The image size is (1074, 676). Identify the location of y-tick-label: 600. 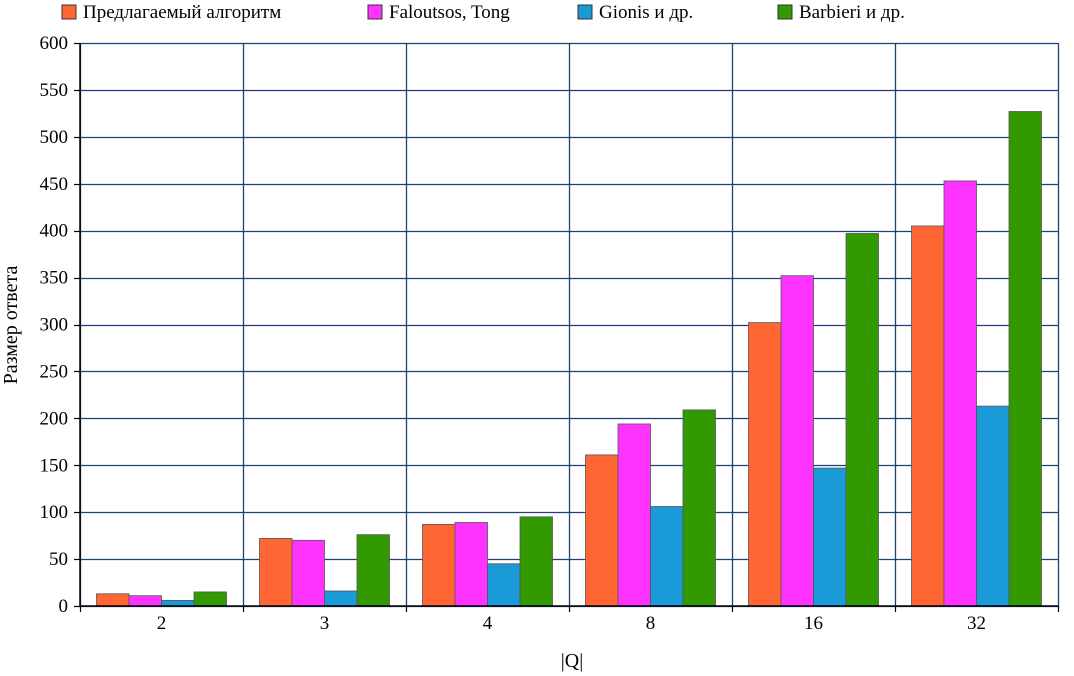
(54, 43).